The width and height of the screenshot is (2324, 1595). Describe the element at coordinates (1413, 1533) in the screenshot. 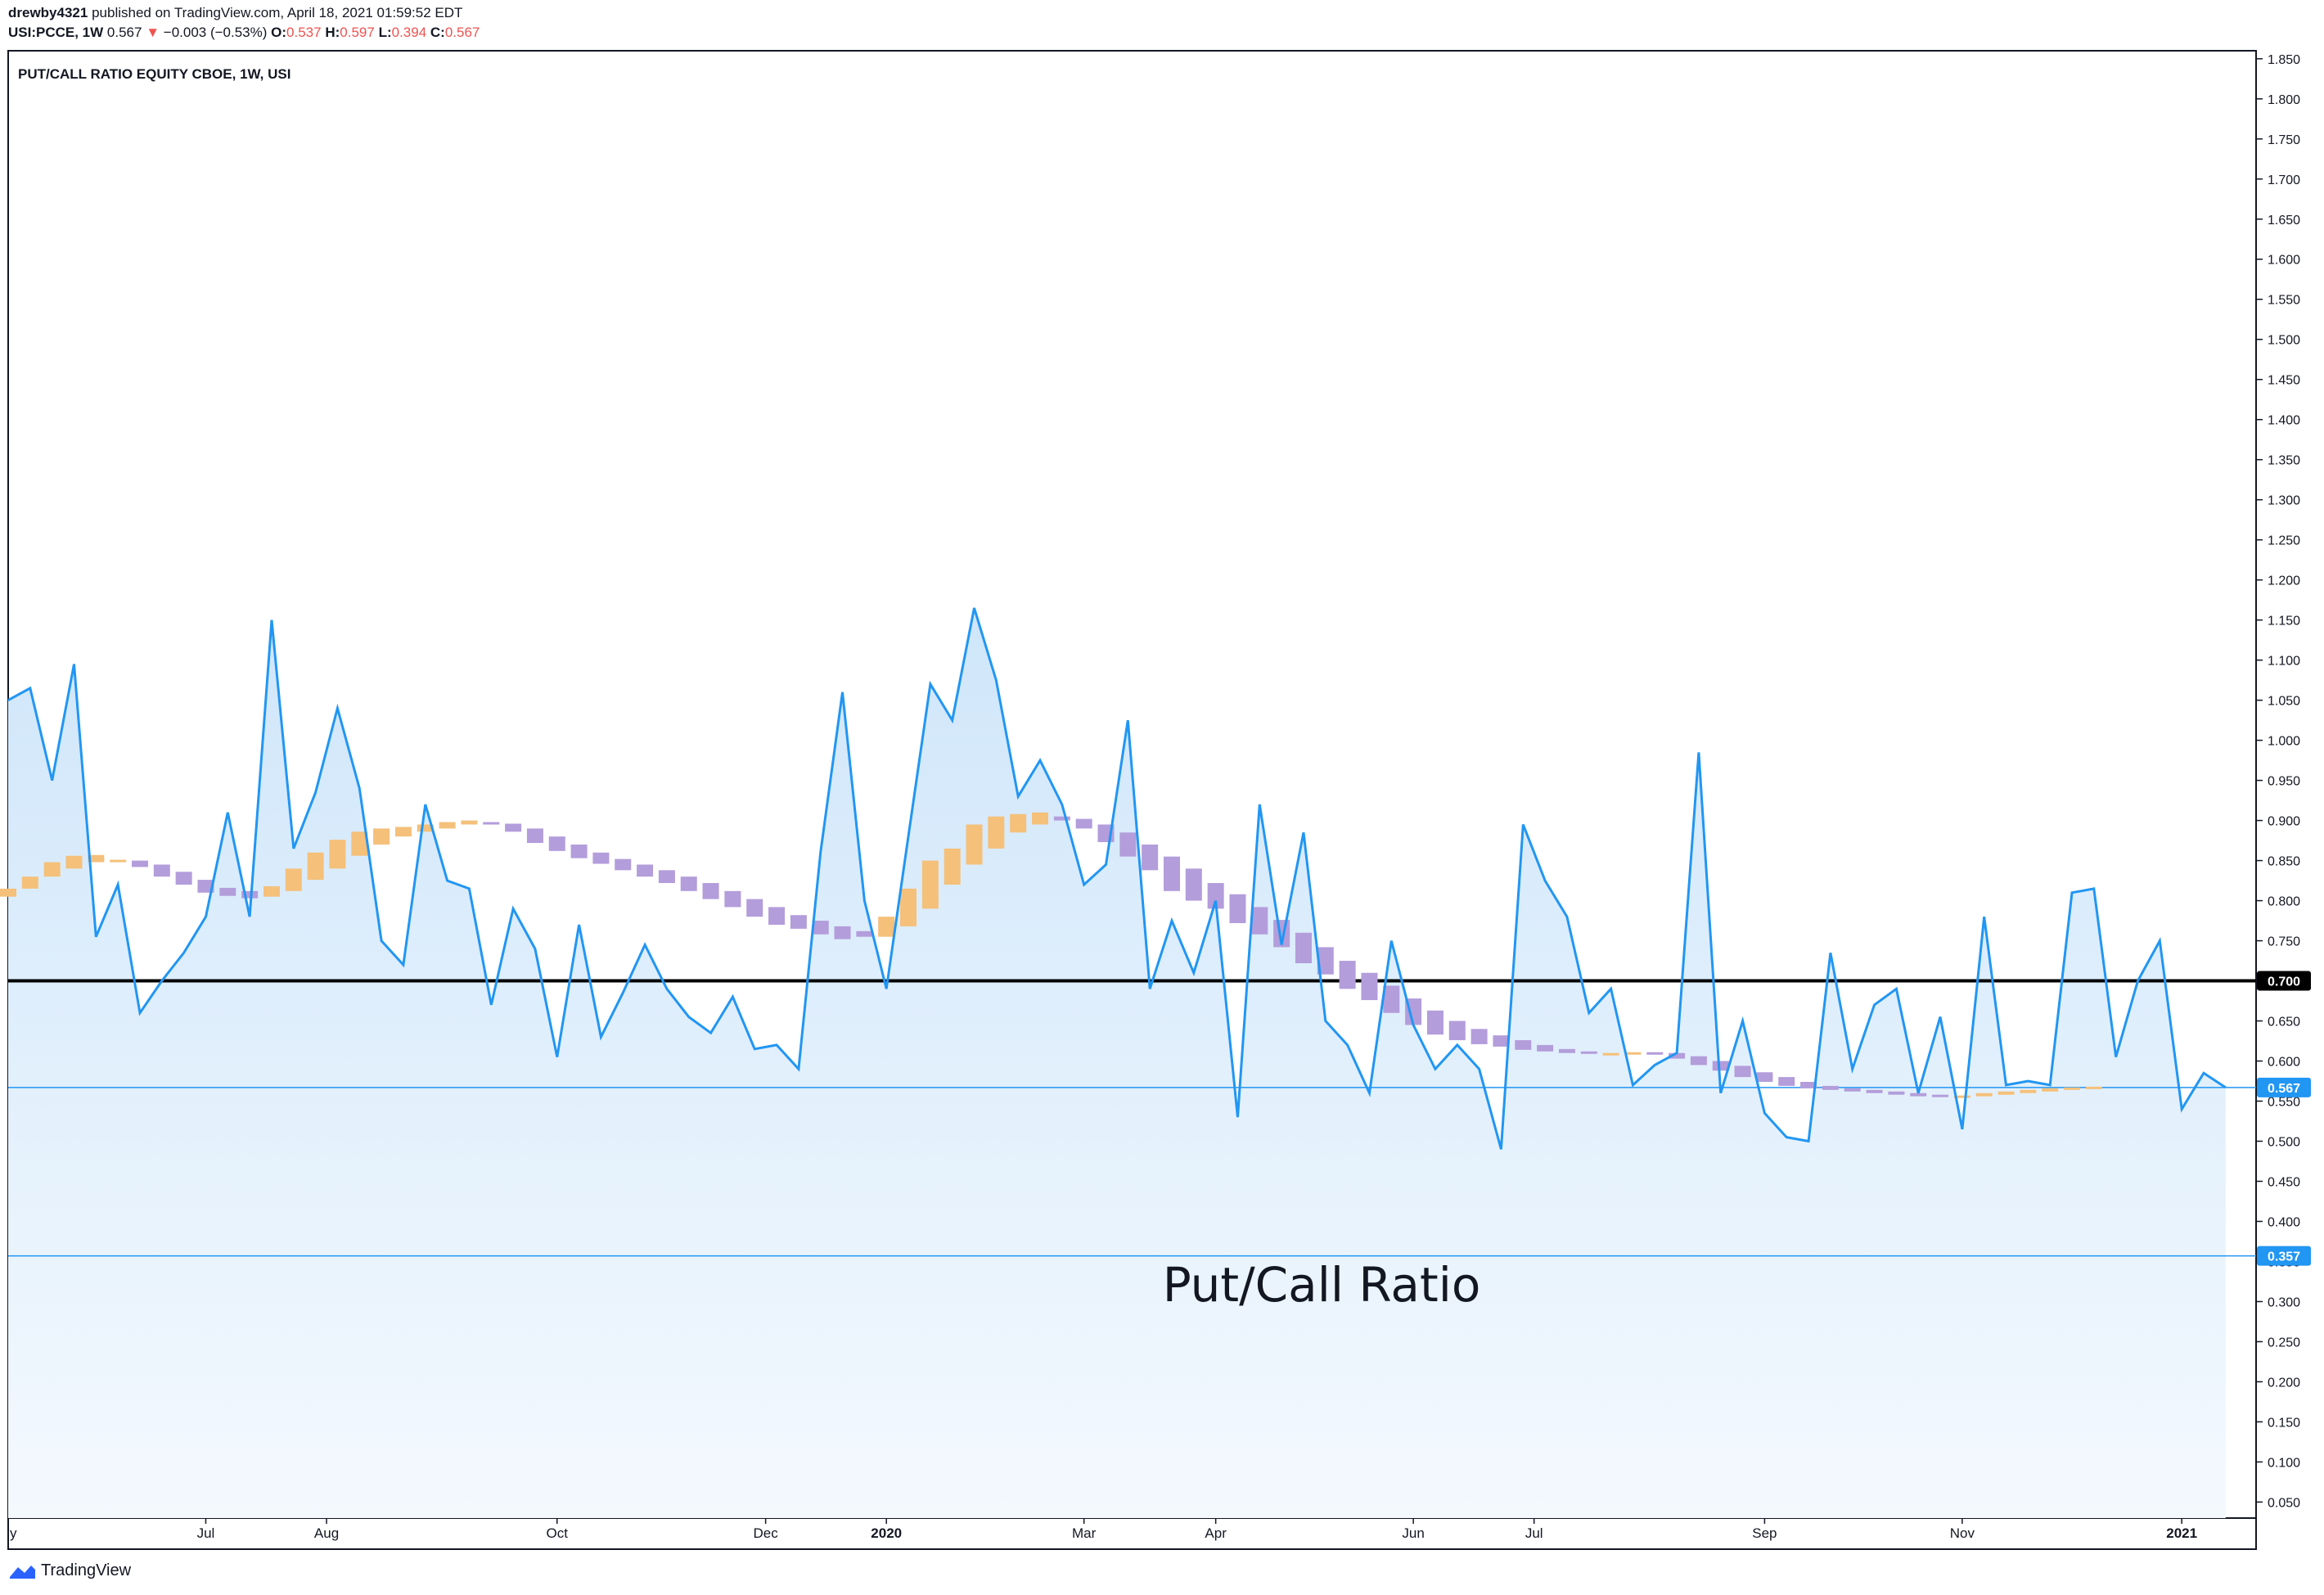

I see `x-tick-label: Jun` at that location.